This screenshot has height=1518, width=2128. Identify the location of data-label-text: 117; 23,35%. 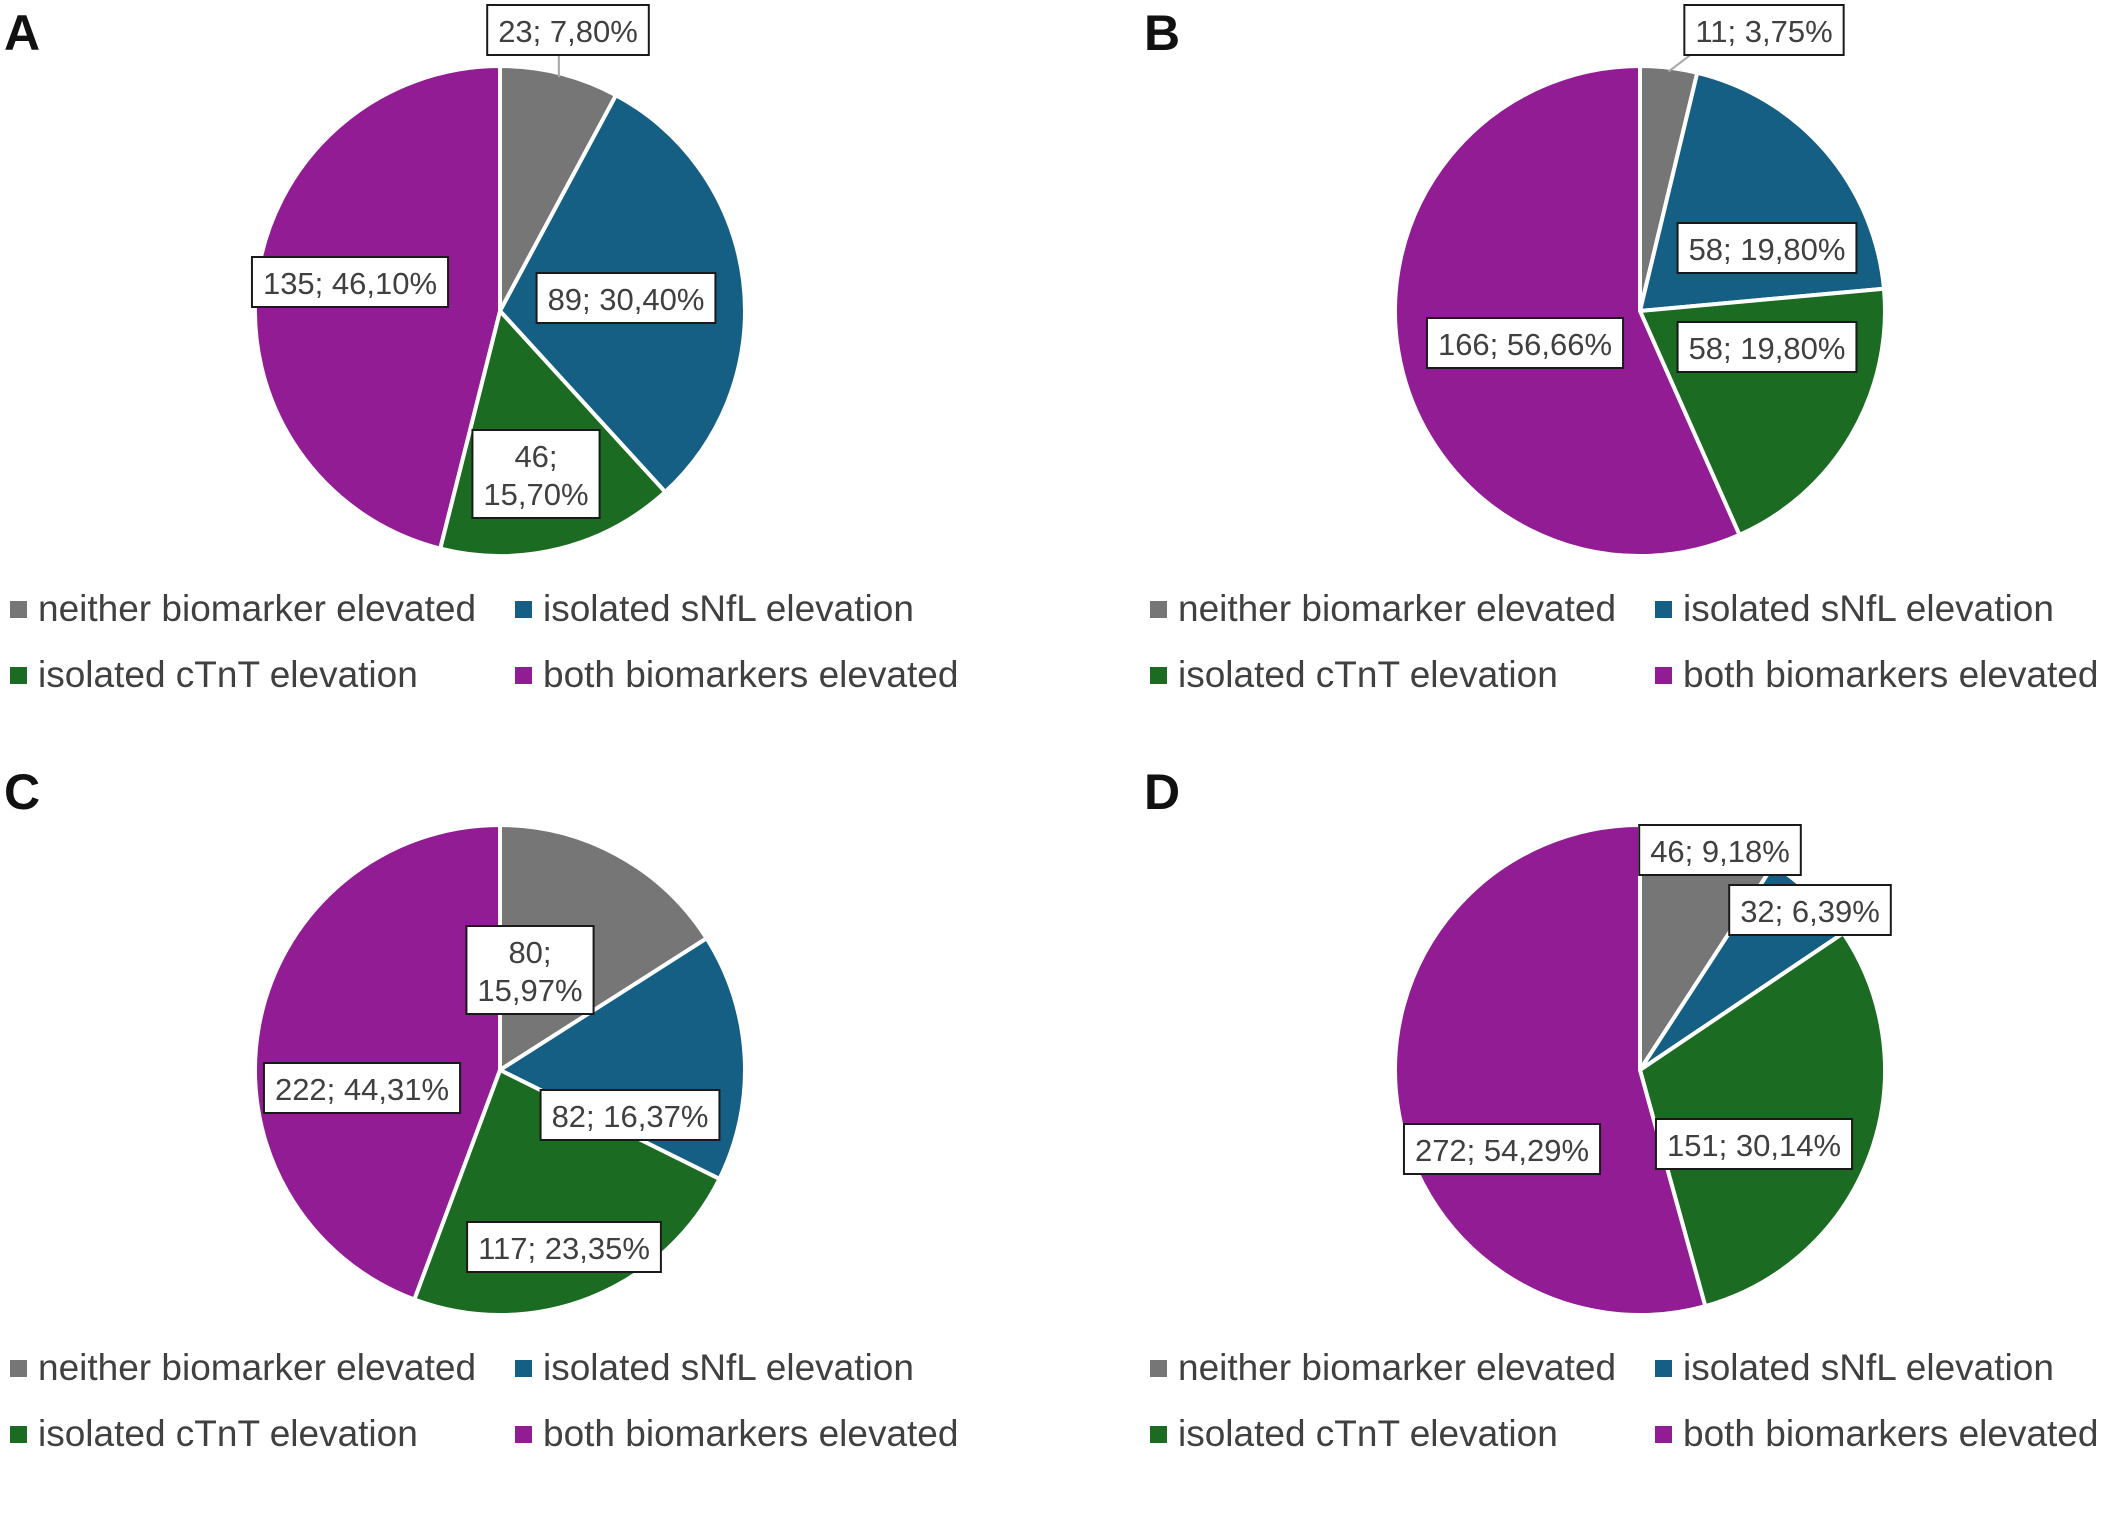
(564, 1248).